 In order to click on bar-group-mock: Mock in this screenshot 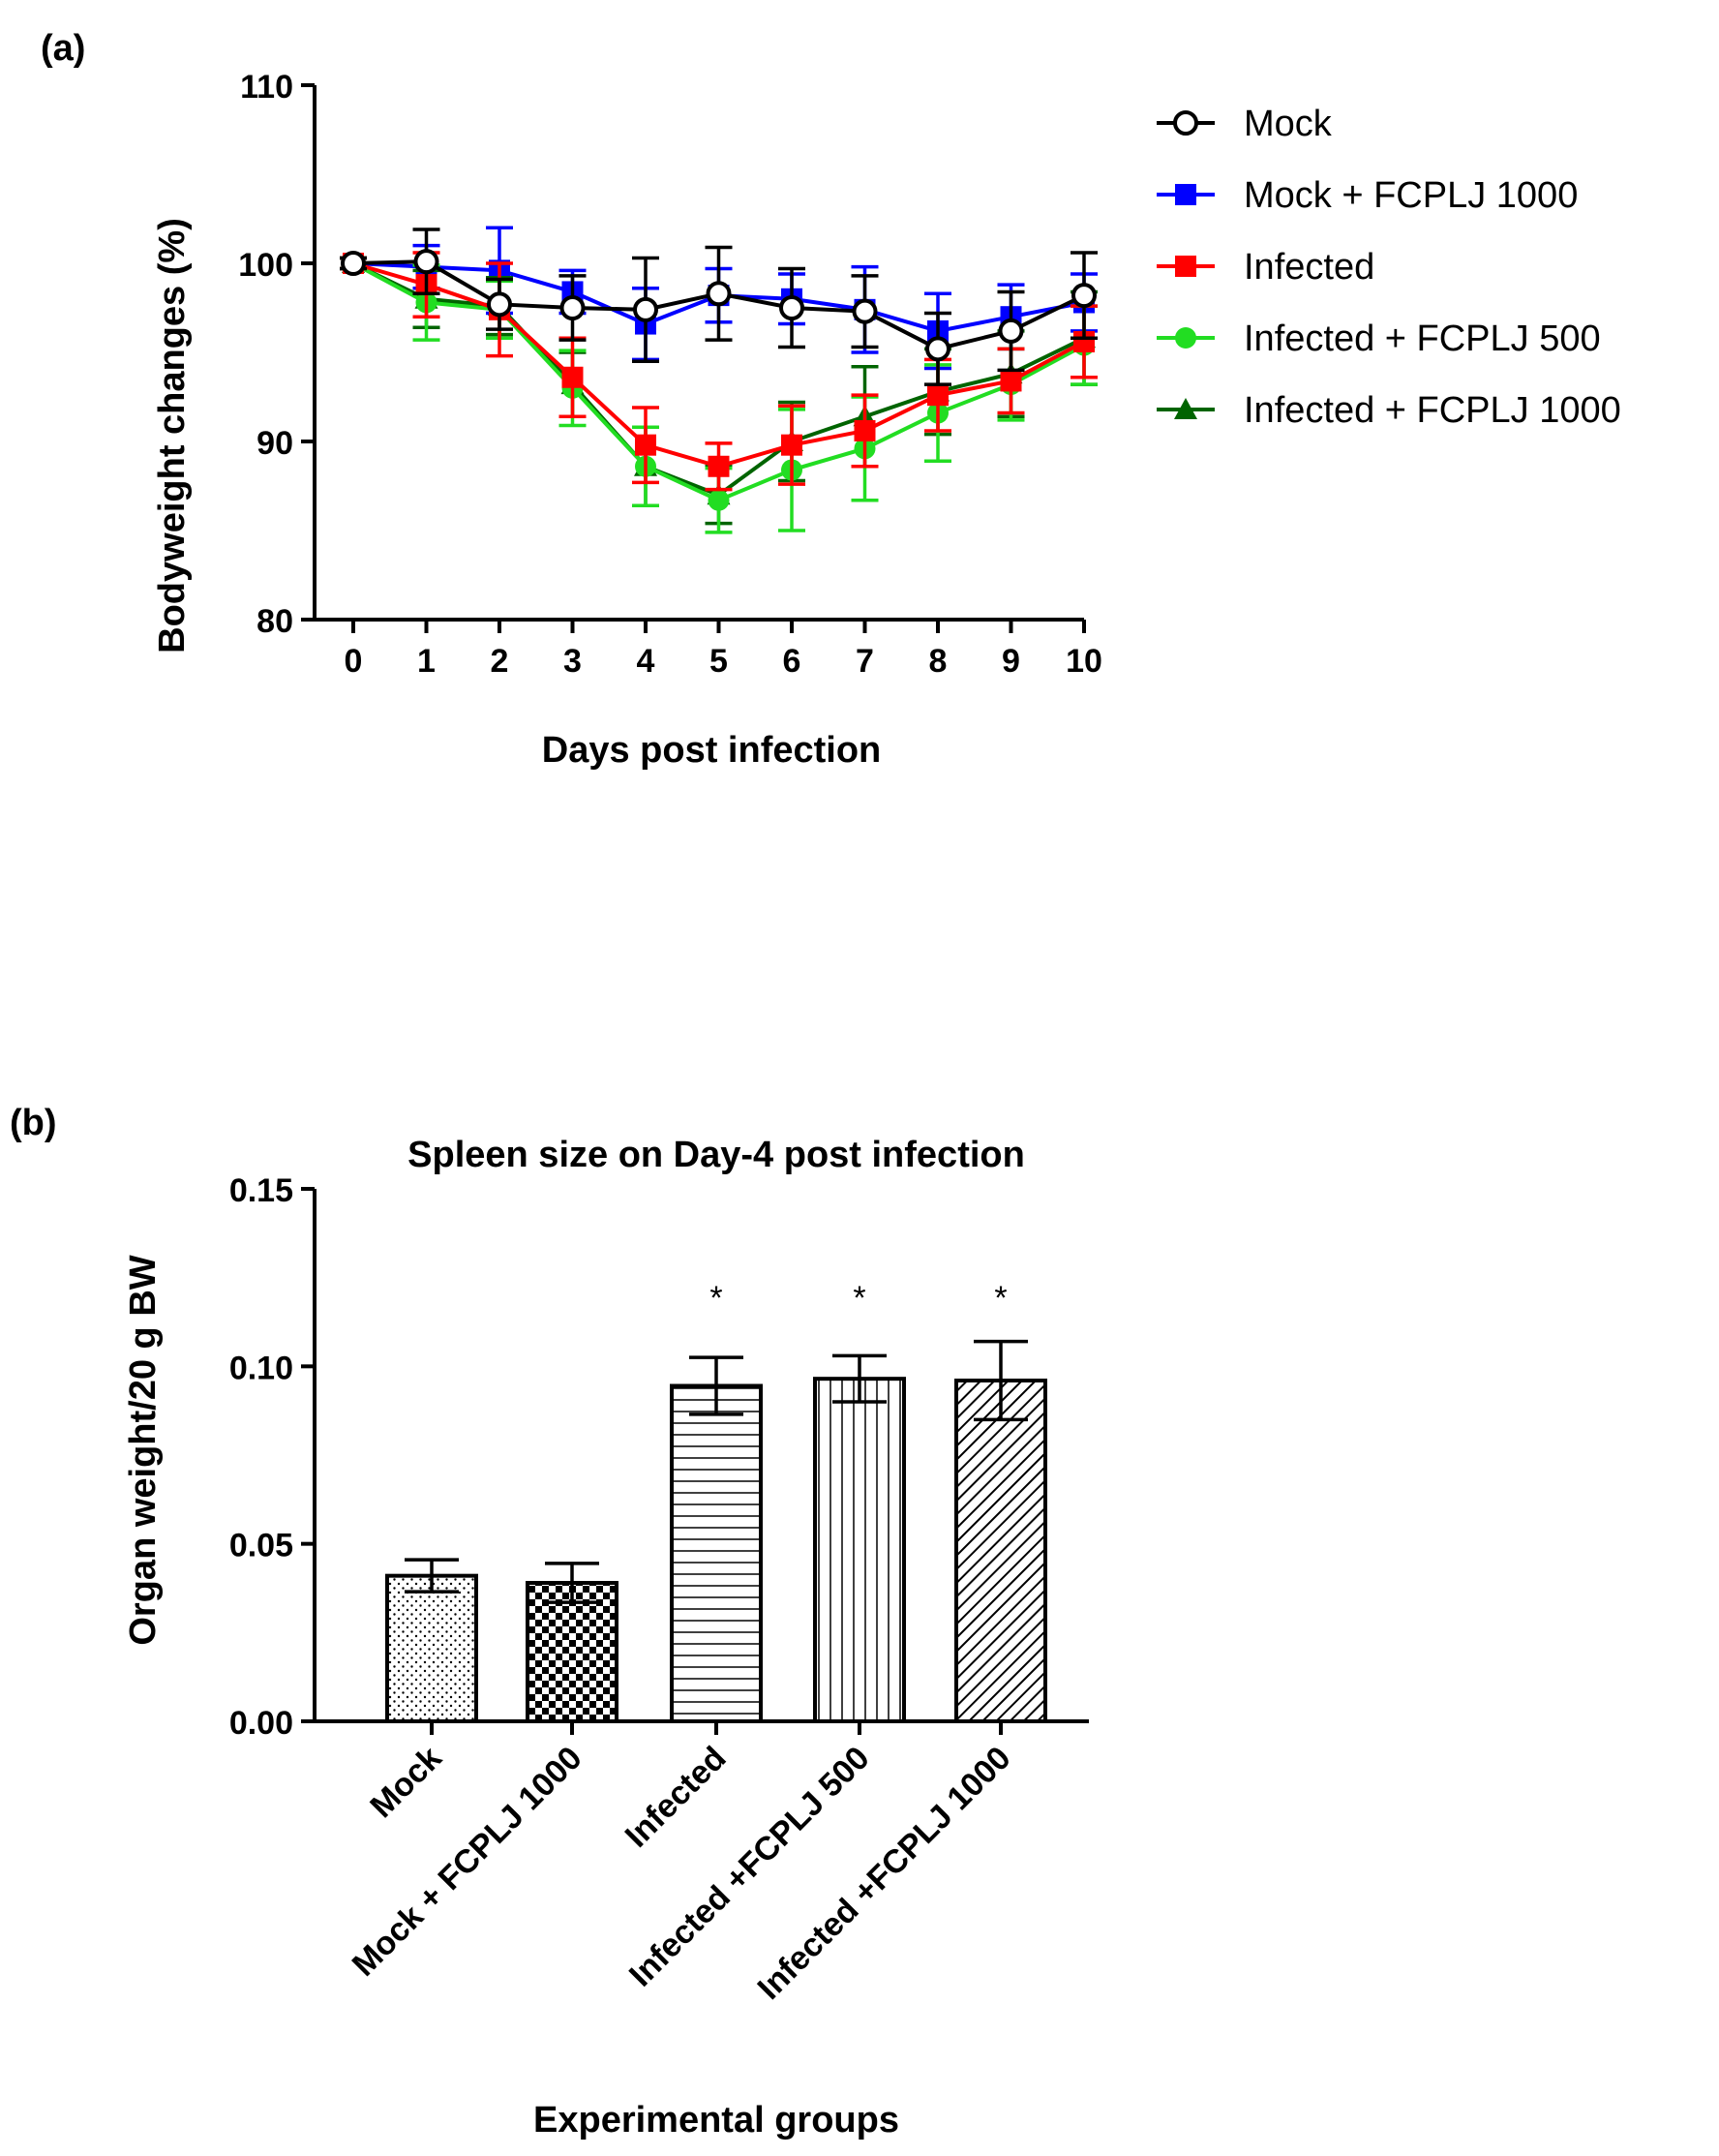, I will do `click(420, 1692)`.